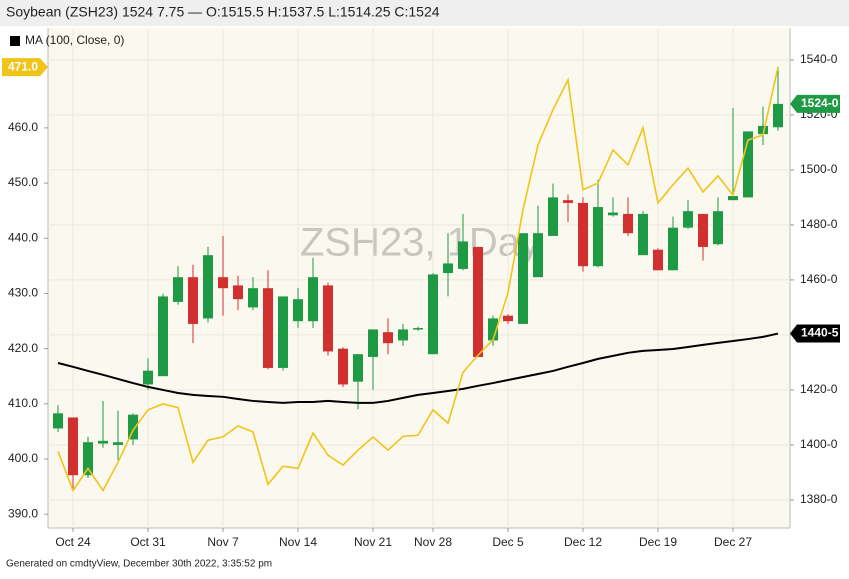 Image resolution: width=849 pixels, height=579 pixels. I want to click on y2-tick-label: 430.0, so click(23, 293).